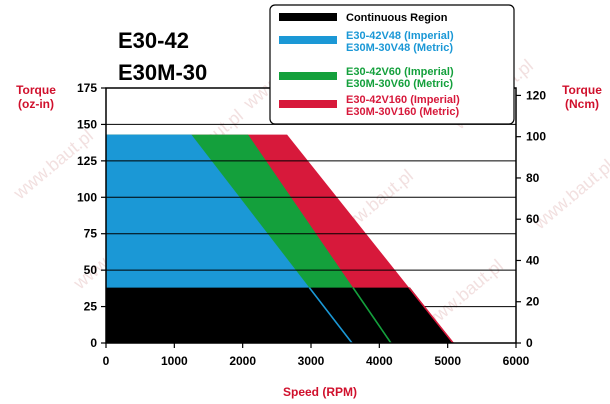 Image resolution: width=610 pixels, height=404 pixels. What do you see at coordinates (91, 307) in the screenshot?
I see `left-tick-label: 25` at bounding box center [91, 307].